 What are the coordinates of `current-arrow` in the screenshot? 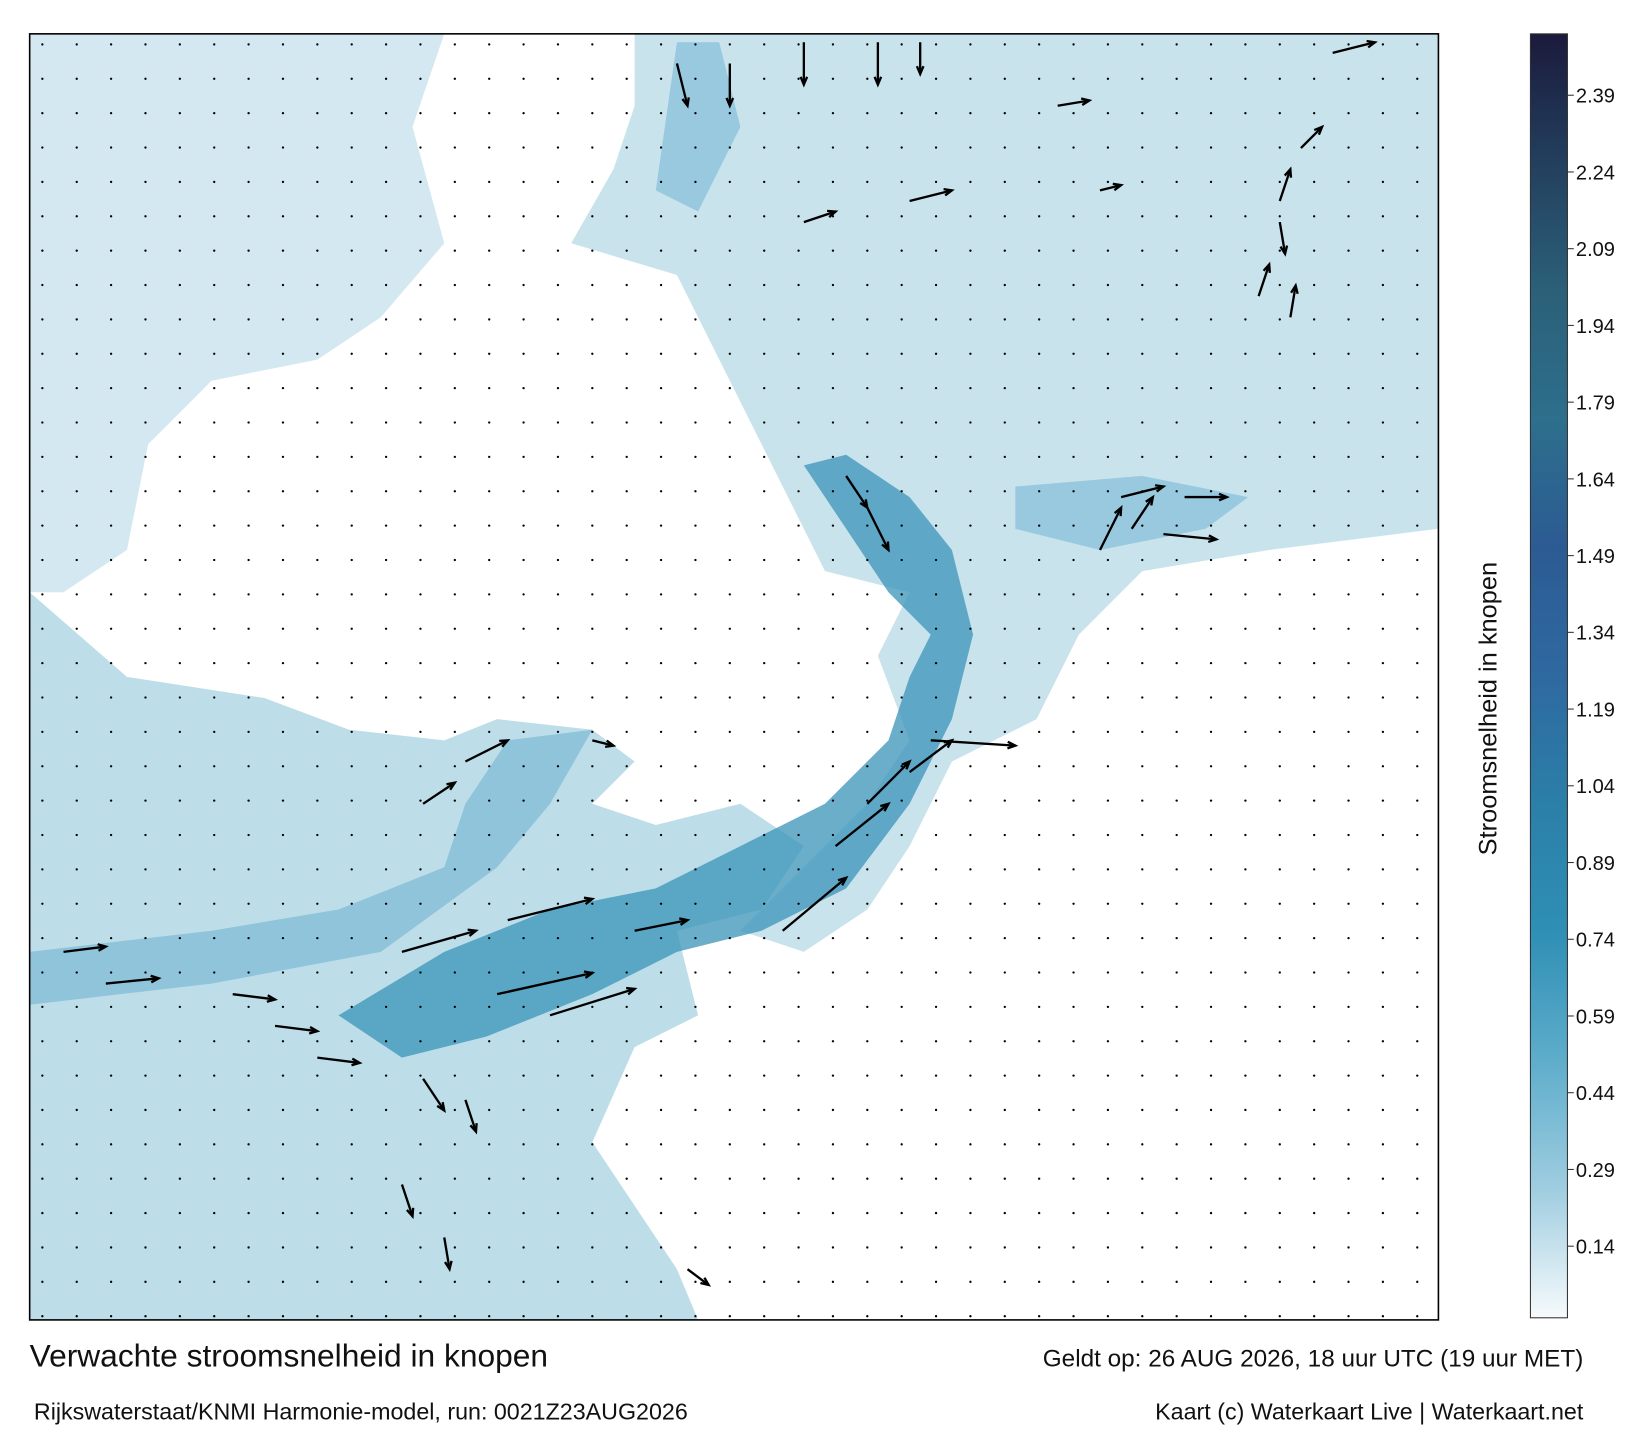 It's located at (544, 983).